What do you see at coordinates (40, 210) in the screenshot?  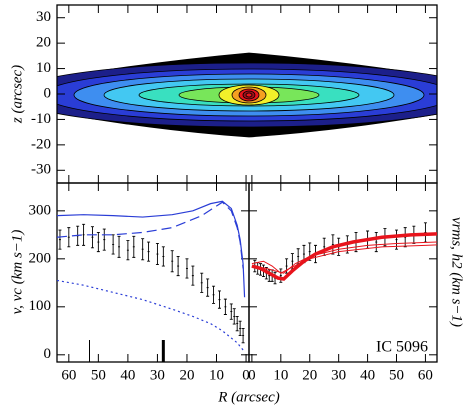 I see `y-tick-label: 300` at bounding box center [40, 210].